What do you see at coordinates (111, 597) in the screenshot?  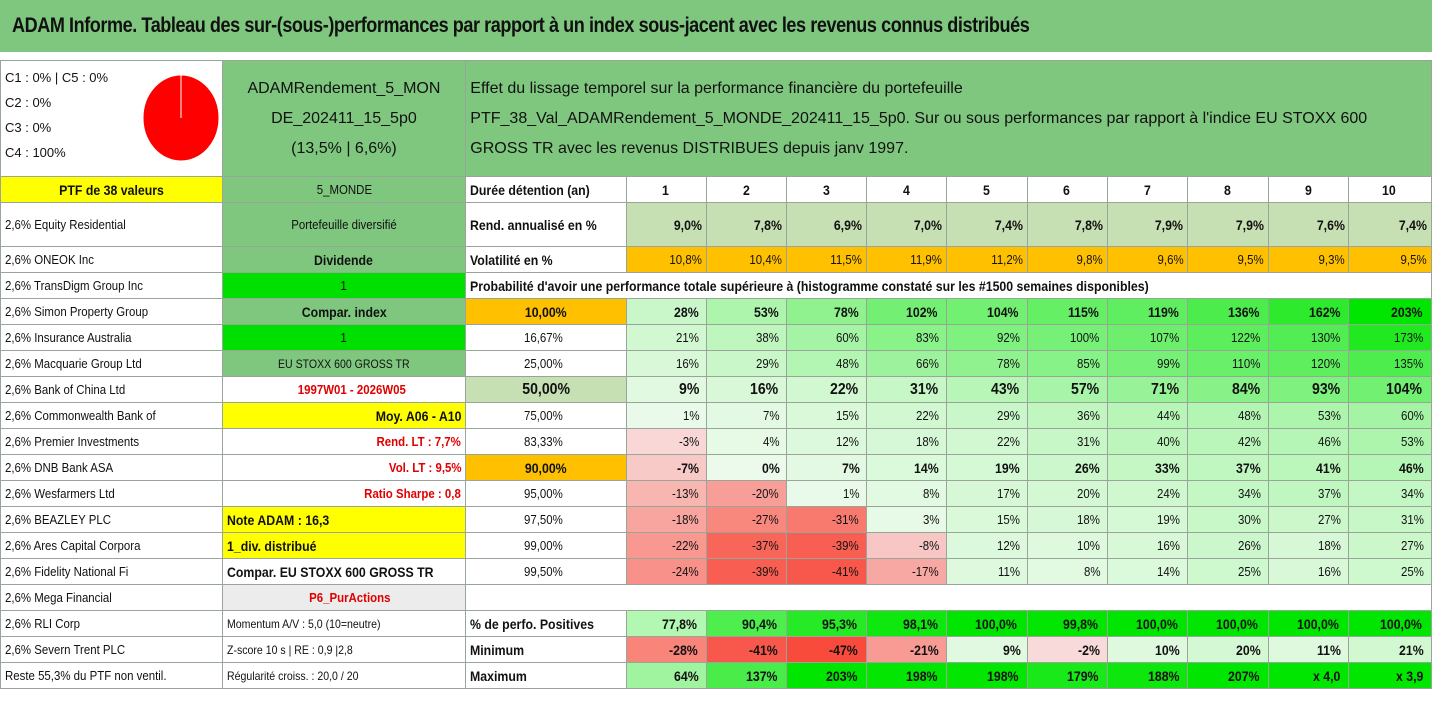 I see `holding-item: 2,6% Mega Financial` at bounding box center [111, 597].